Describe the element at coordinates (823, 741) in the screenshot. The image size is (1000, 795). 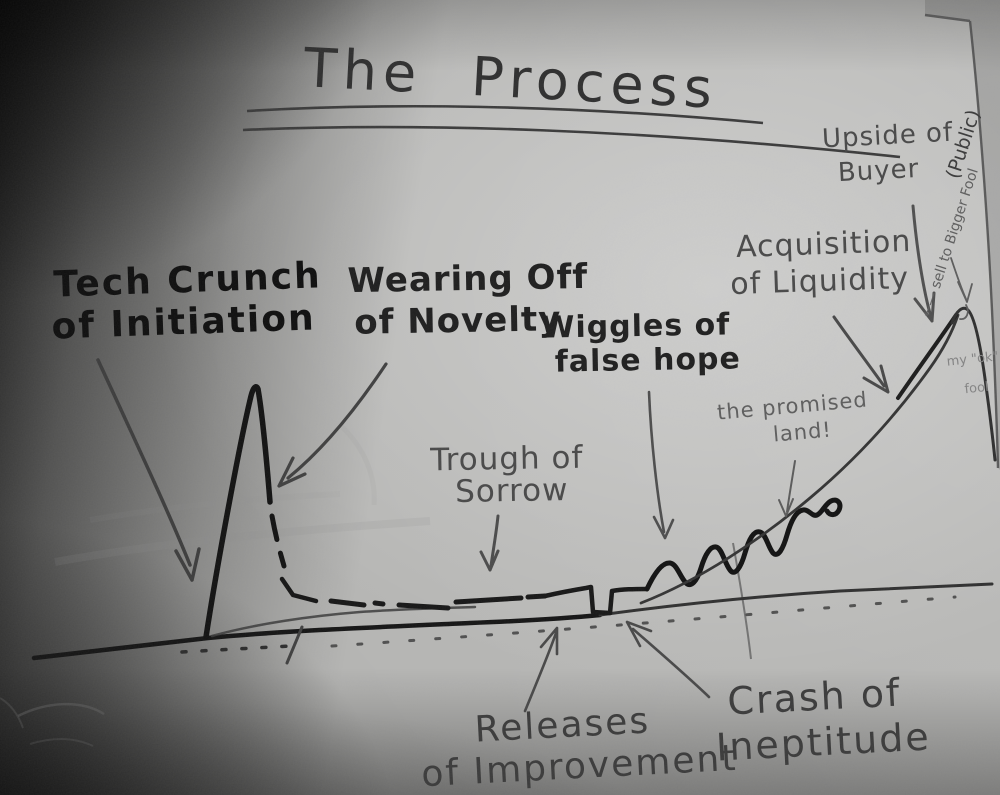
I see `label-crash-line2: Ineptitude` at that location.